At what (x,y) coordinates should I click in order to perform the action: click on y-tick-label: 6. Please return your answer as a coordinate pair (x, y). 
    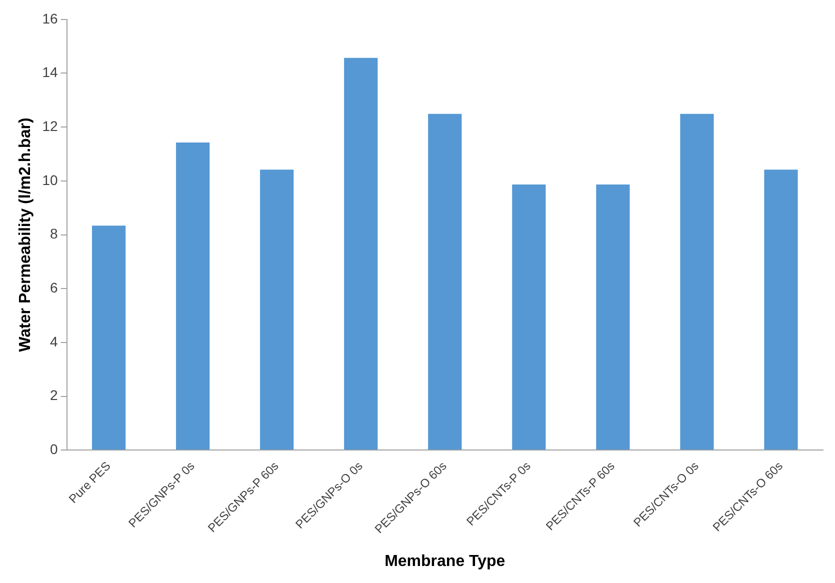
    Looking at the image, I should click on (54, 288).